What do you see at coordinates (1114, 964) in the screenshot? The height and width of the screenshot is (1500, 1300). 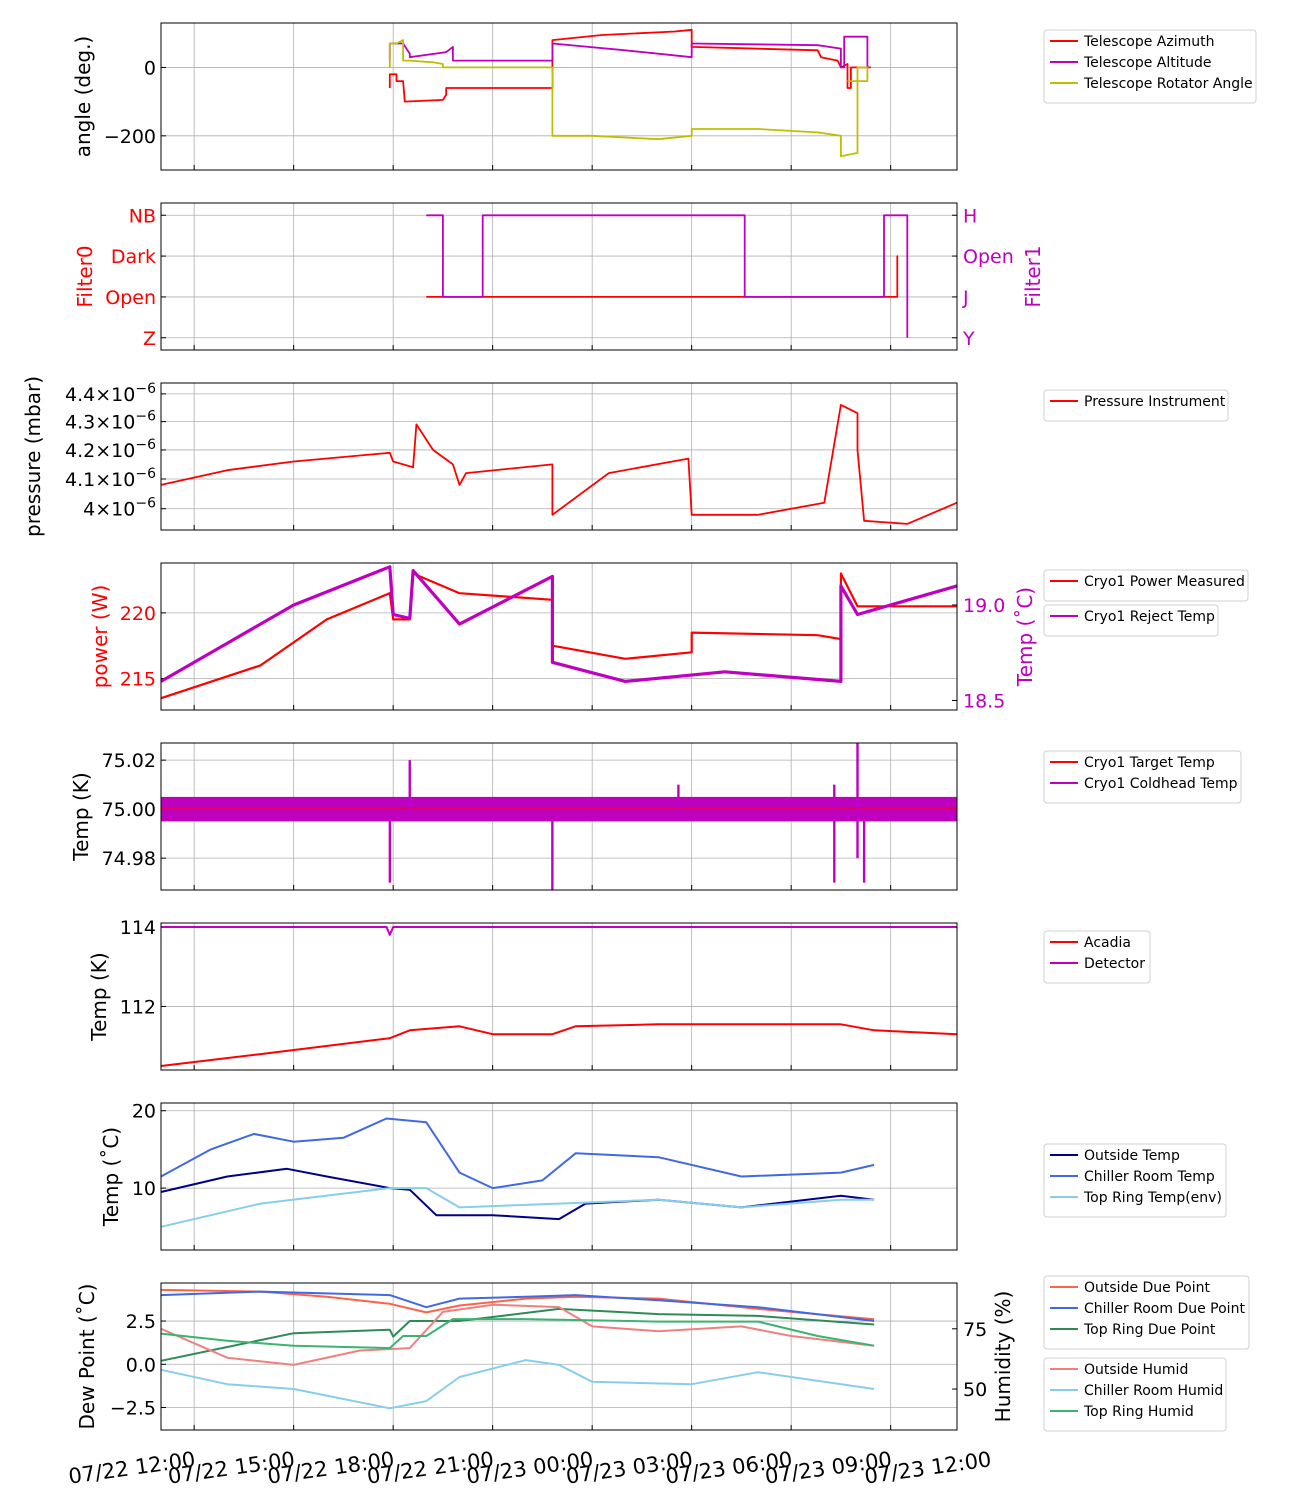 I see `legend-entry-detector: Detector` at bounding box center [1114, 964].